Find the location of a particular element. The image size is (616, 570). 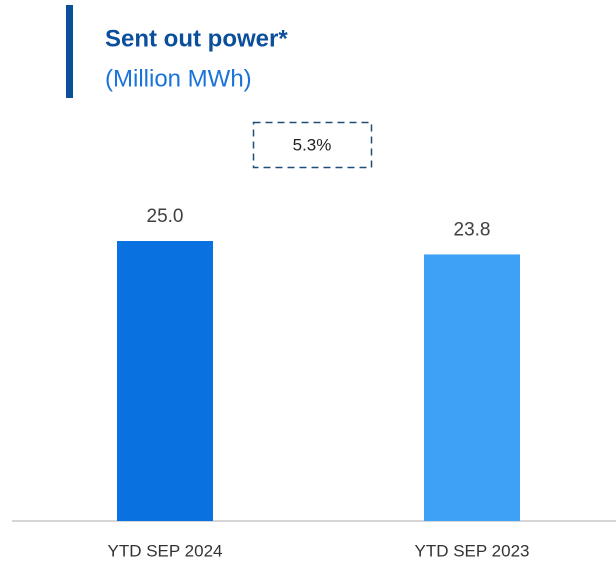

chart-subtitle: (Million MWh) is located at coordinates (178, 78).